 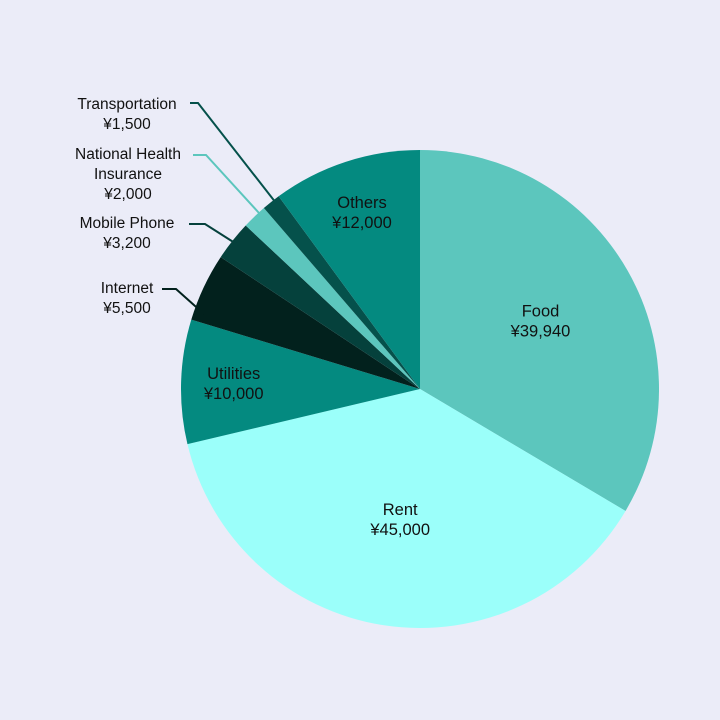 What do you see at coordinates (233, 153) in the screenshot?
I see `leader-line-transportation` at bounding box center [233, 153].